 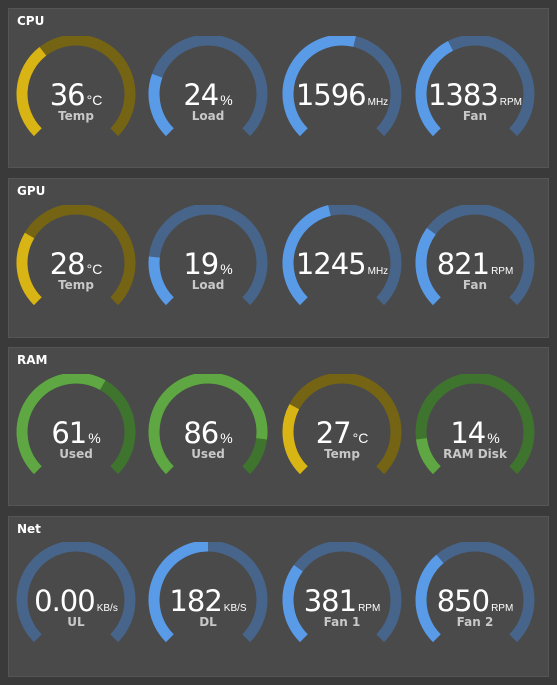 I want to click on gauge-value: 182, so click(x=195, y=601).